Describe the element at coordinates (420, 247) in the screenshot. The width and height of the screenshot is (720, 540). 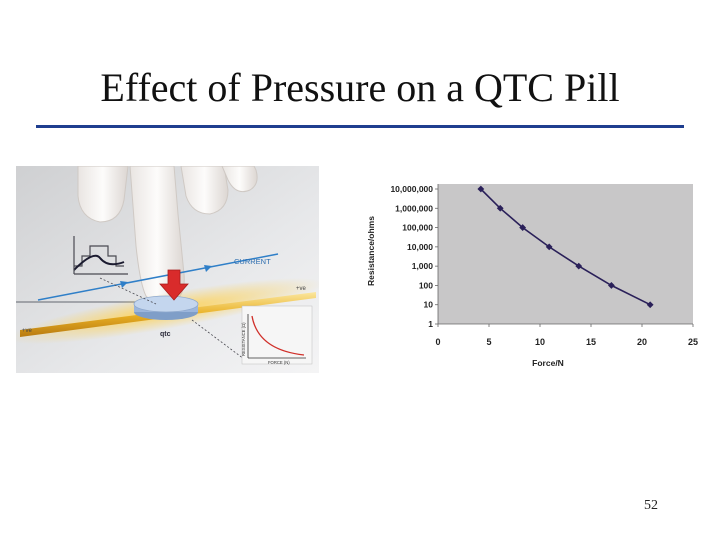
I see `y-tick-label: 10,000` at that location.